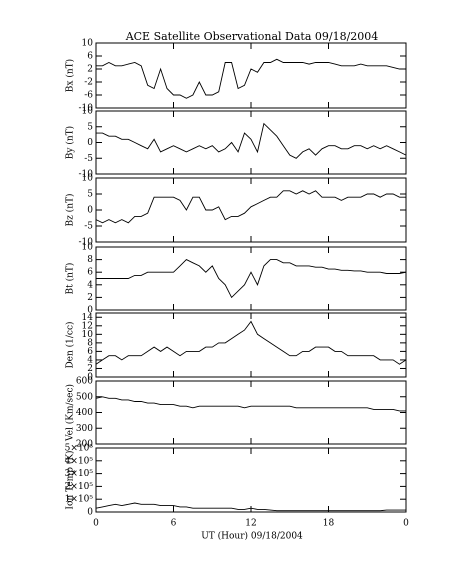  Describe the element at coordinates (70, 479) in the screenshot. I see `y-axis-label: Ion Temp (K)` at that location.